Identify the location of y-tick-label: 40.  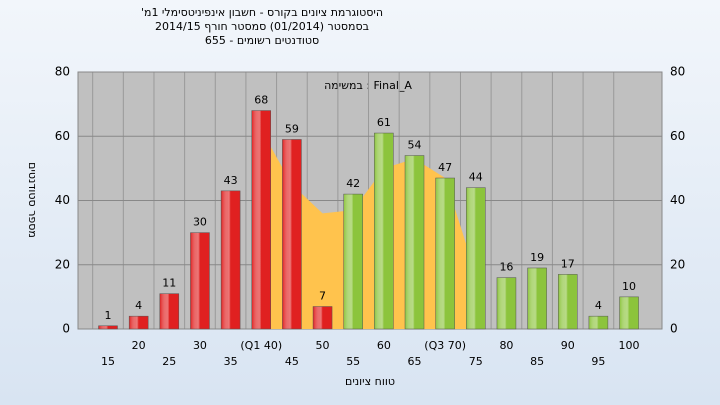
(62, 200).